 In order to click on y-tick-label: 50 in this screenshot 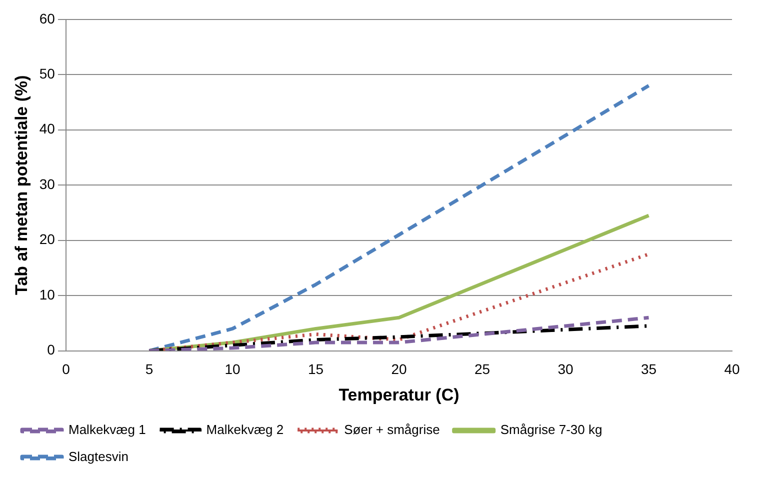, I will do `click(47, 73)`.